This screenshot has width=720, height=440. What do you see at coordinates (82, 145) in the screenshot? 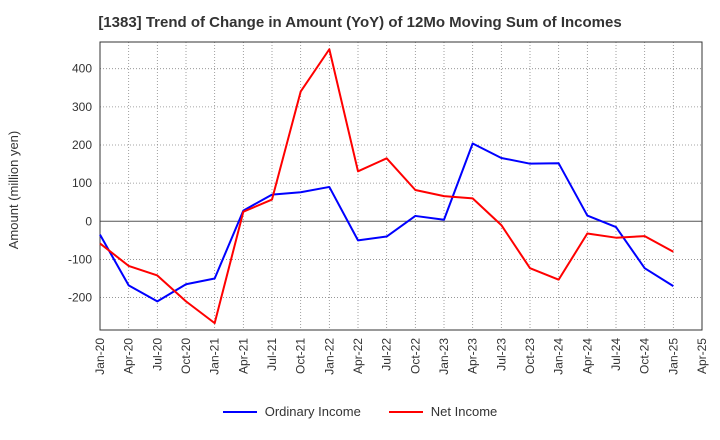
I see `y-tick-label: 200` at bounding box center [82, 145].